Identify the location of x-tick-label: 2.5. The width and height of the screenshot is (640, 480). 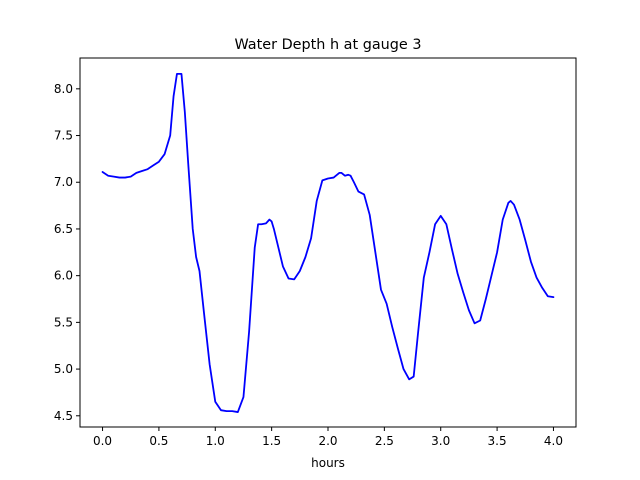
(384, 441).